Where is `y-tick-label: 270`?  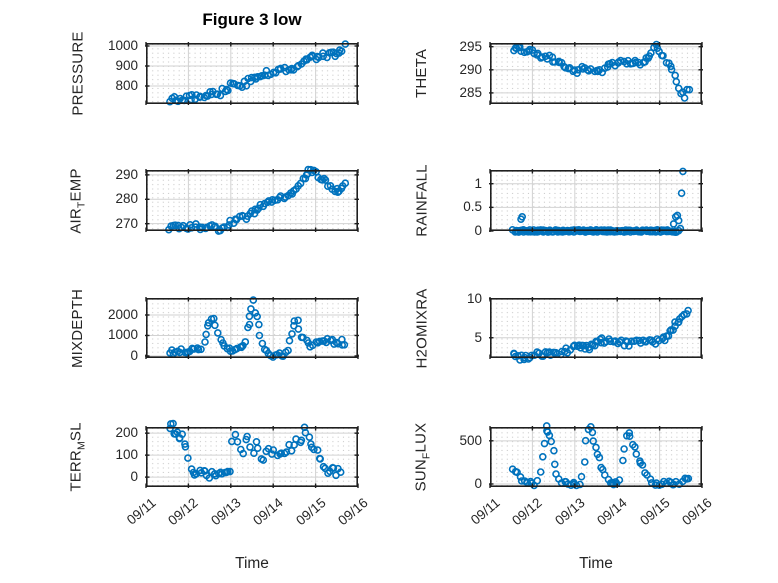 y-tick-label: 270 is located at coordinates (126, 223).